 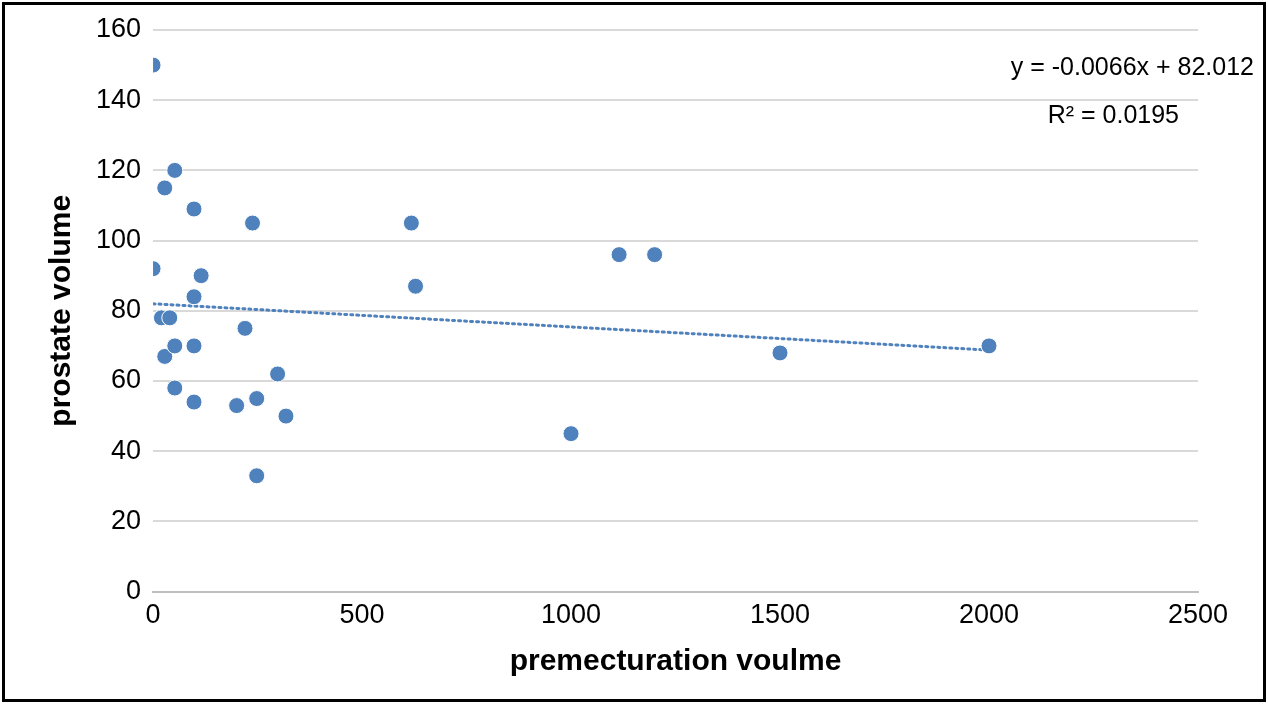 I want to click on y-tick-label: 80, so click(x=126, y=309).